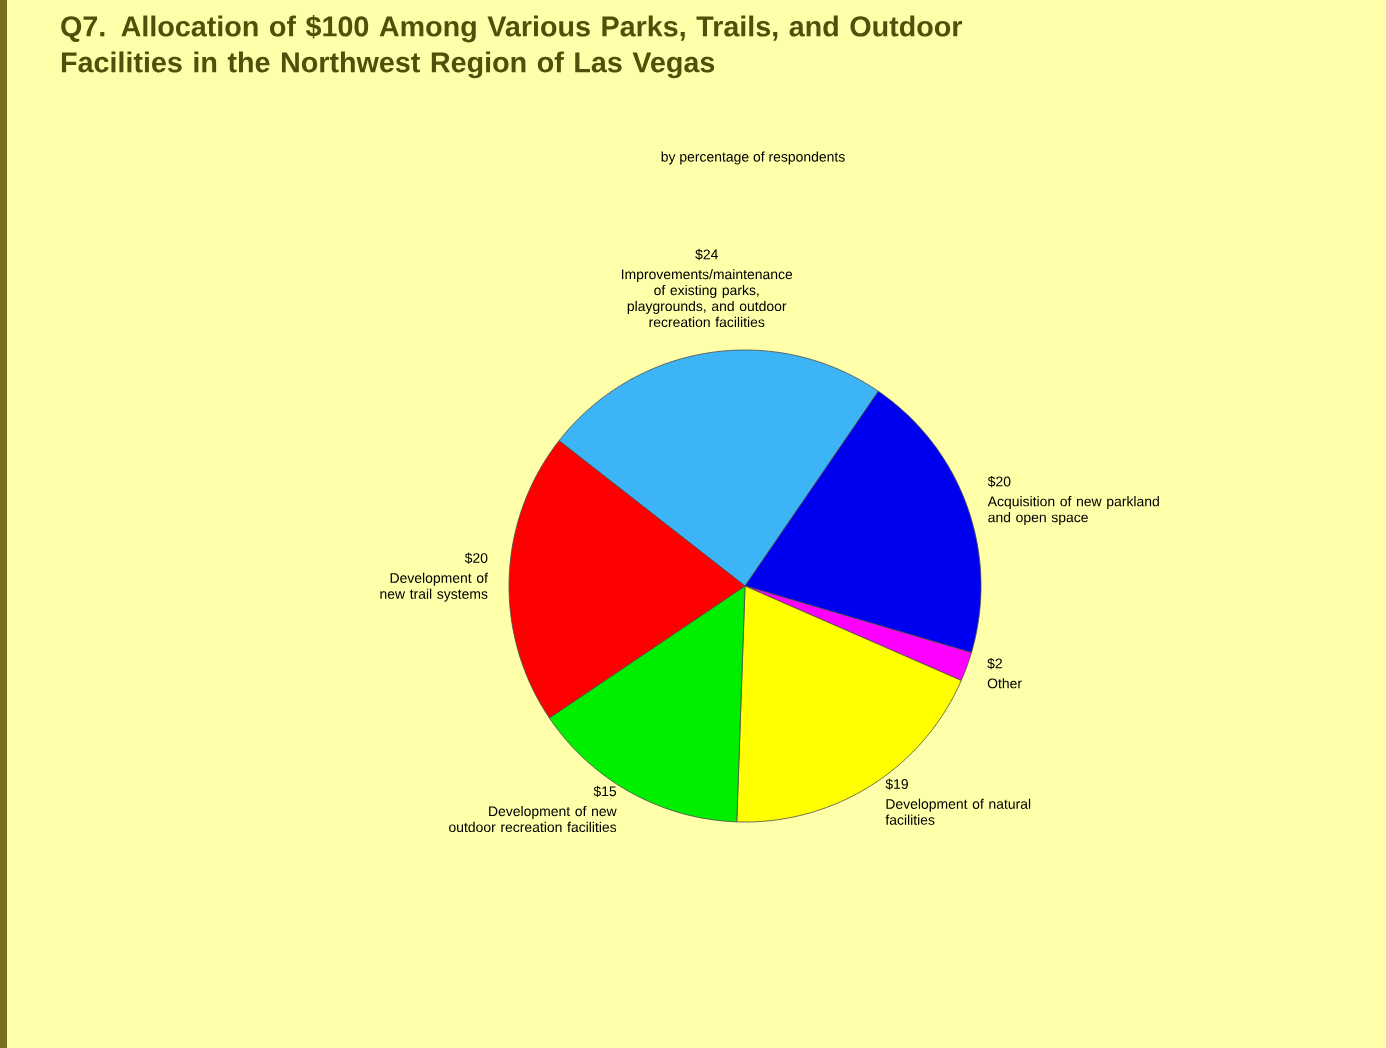 Image resolution: width=1386 pixels, height=1048 pixels. I want to click on chart-title: Q7. Allocation of $100 Among Various Parks, Trails, and Outdoor Facilities in the Northwest Region of Las Vegas, so click(512, 47).